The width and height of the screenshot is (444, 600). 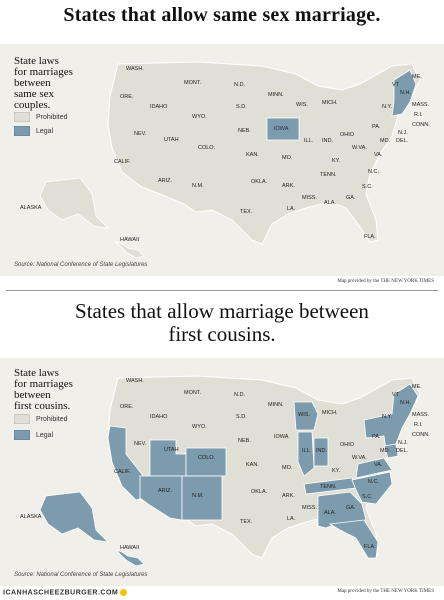 I want to click on panel-1-credit: Map provided by the THE NEW YORK TIMES, so click(x=385, y=281).